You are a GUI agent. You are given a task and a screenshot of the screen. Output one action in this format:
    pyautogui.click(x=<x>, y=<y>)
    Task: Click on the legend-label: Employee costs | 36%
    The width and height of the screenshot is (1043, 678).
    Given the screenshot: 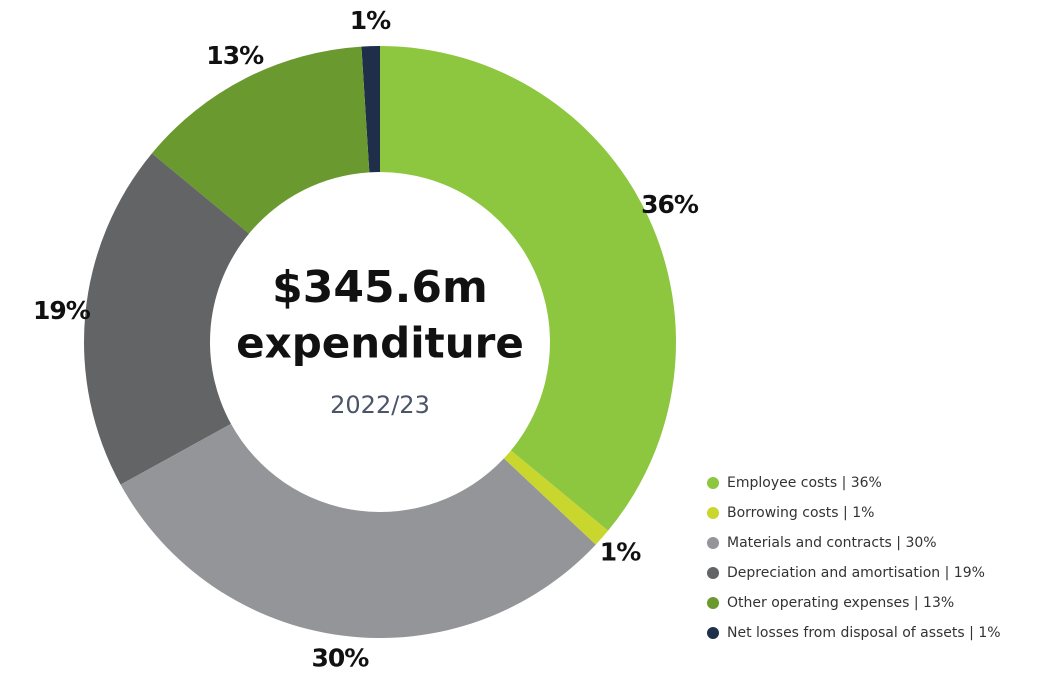 What is the action you would take?
    pyautogui.click(x=804, y=483)
    